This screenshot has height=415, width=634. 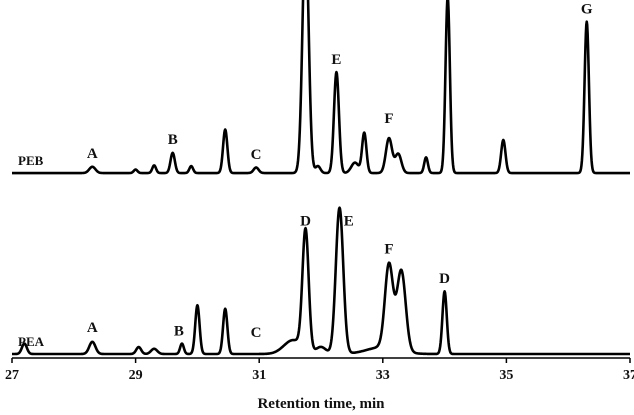 I want to click on x-tick-label-4: 35, so click(x=506, y=375).